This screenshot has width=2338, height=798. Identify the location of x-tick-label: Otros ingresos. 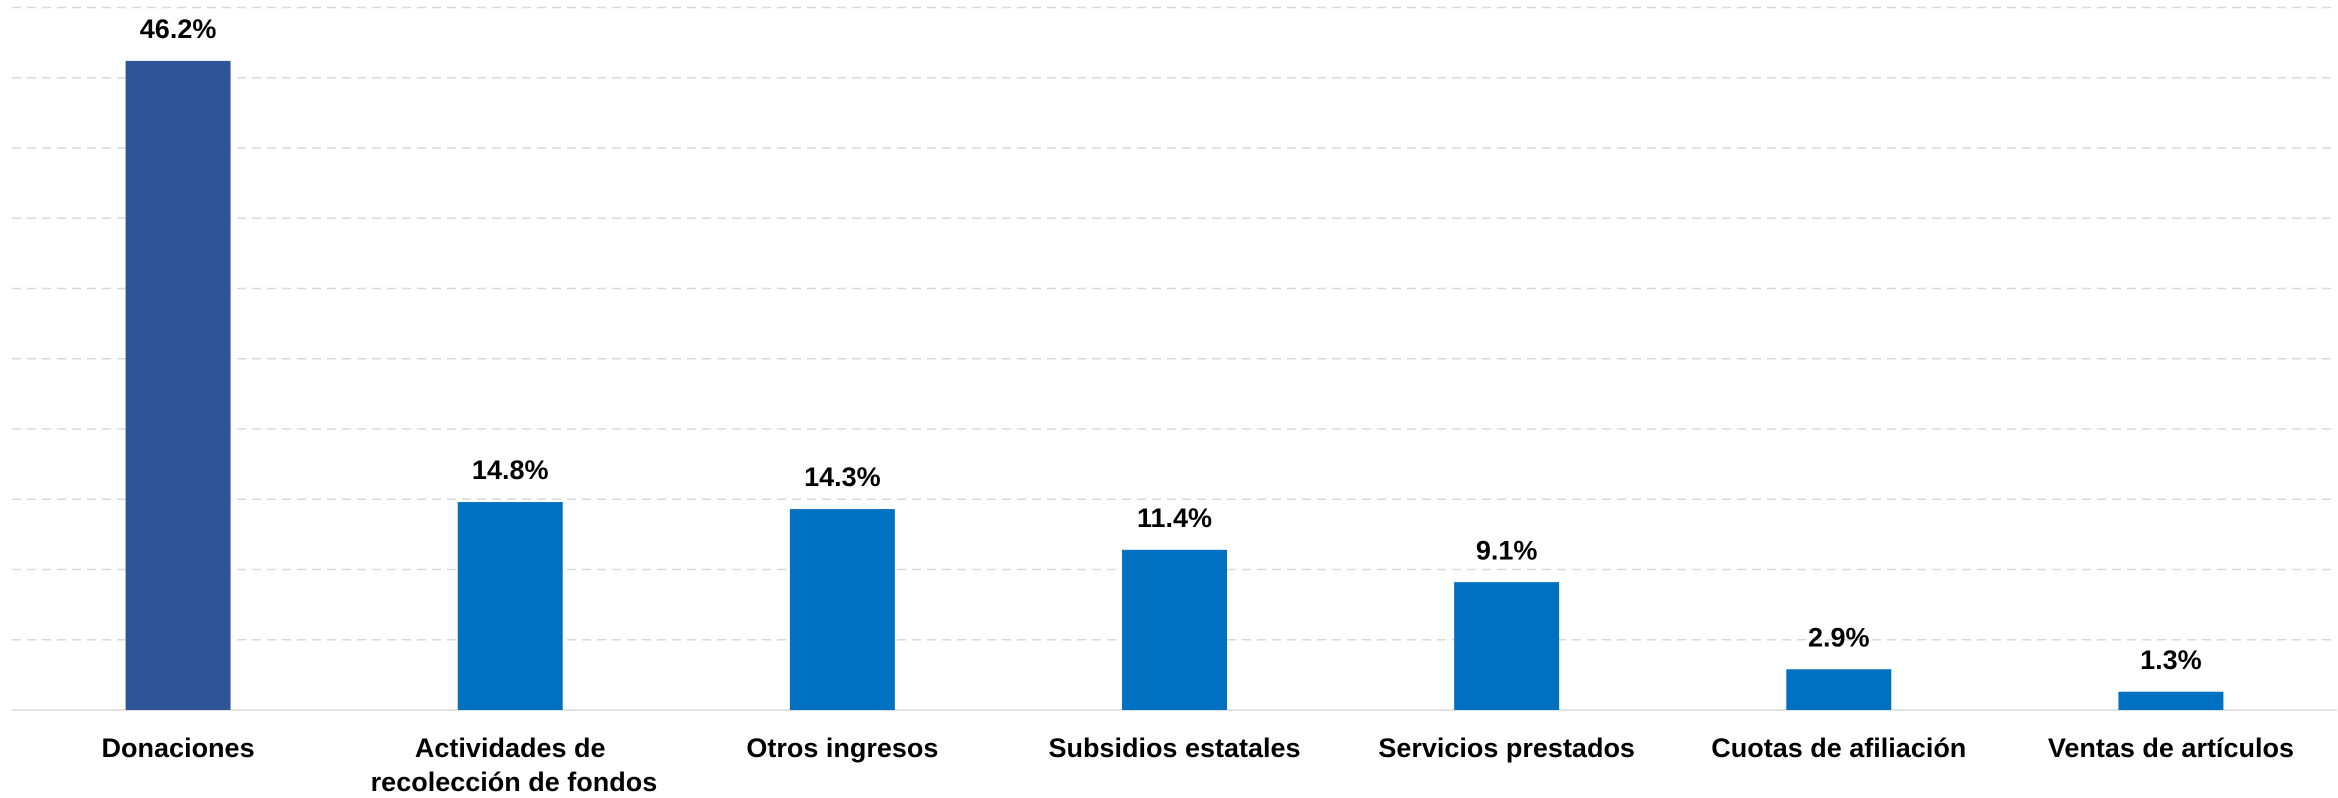
(842, 748).